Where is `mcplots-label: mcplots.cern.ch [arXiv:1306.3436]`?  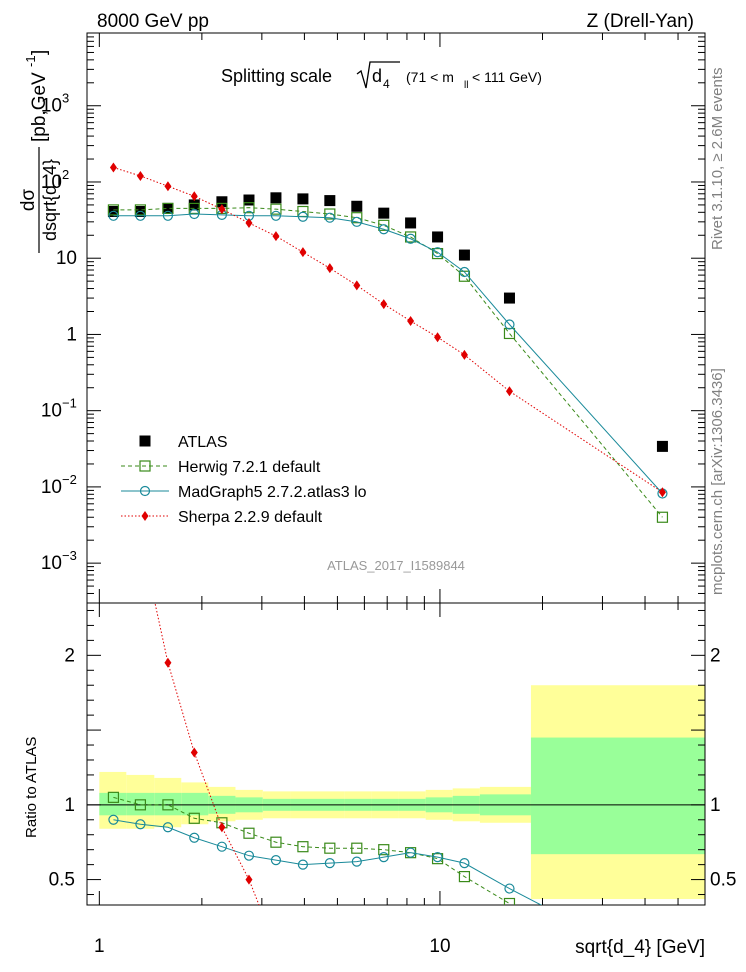
mcplots-label: mcplots.cern.ch [arXiv:1306.3436] is located at coordinates (717, 481).